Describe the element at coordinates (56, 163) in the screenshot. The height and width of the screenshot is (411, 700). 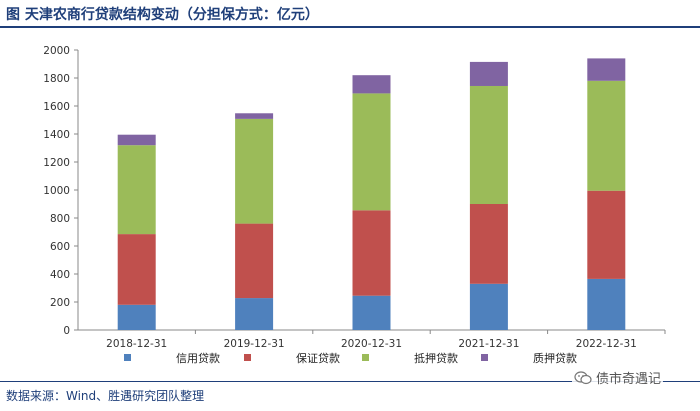
I see `y-tick-label: 1200` at that location.